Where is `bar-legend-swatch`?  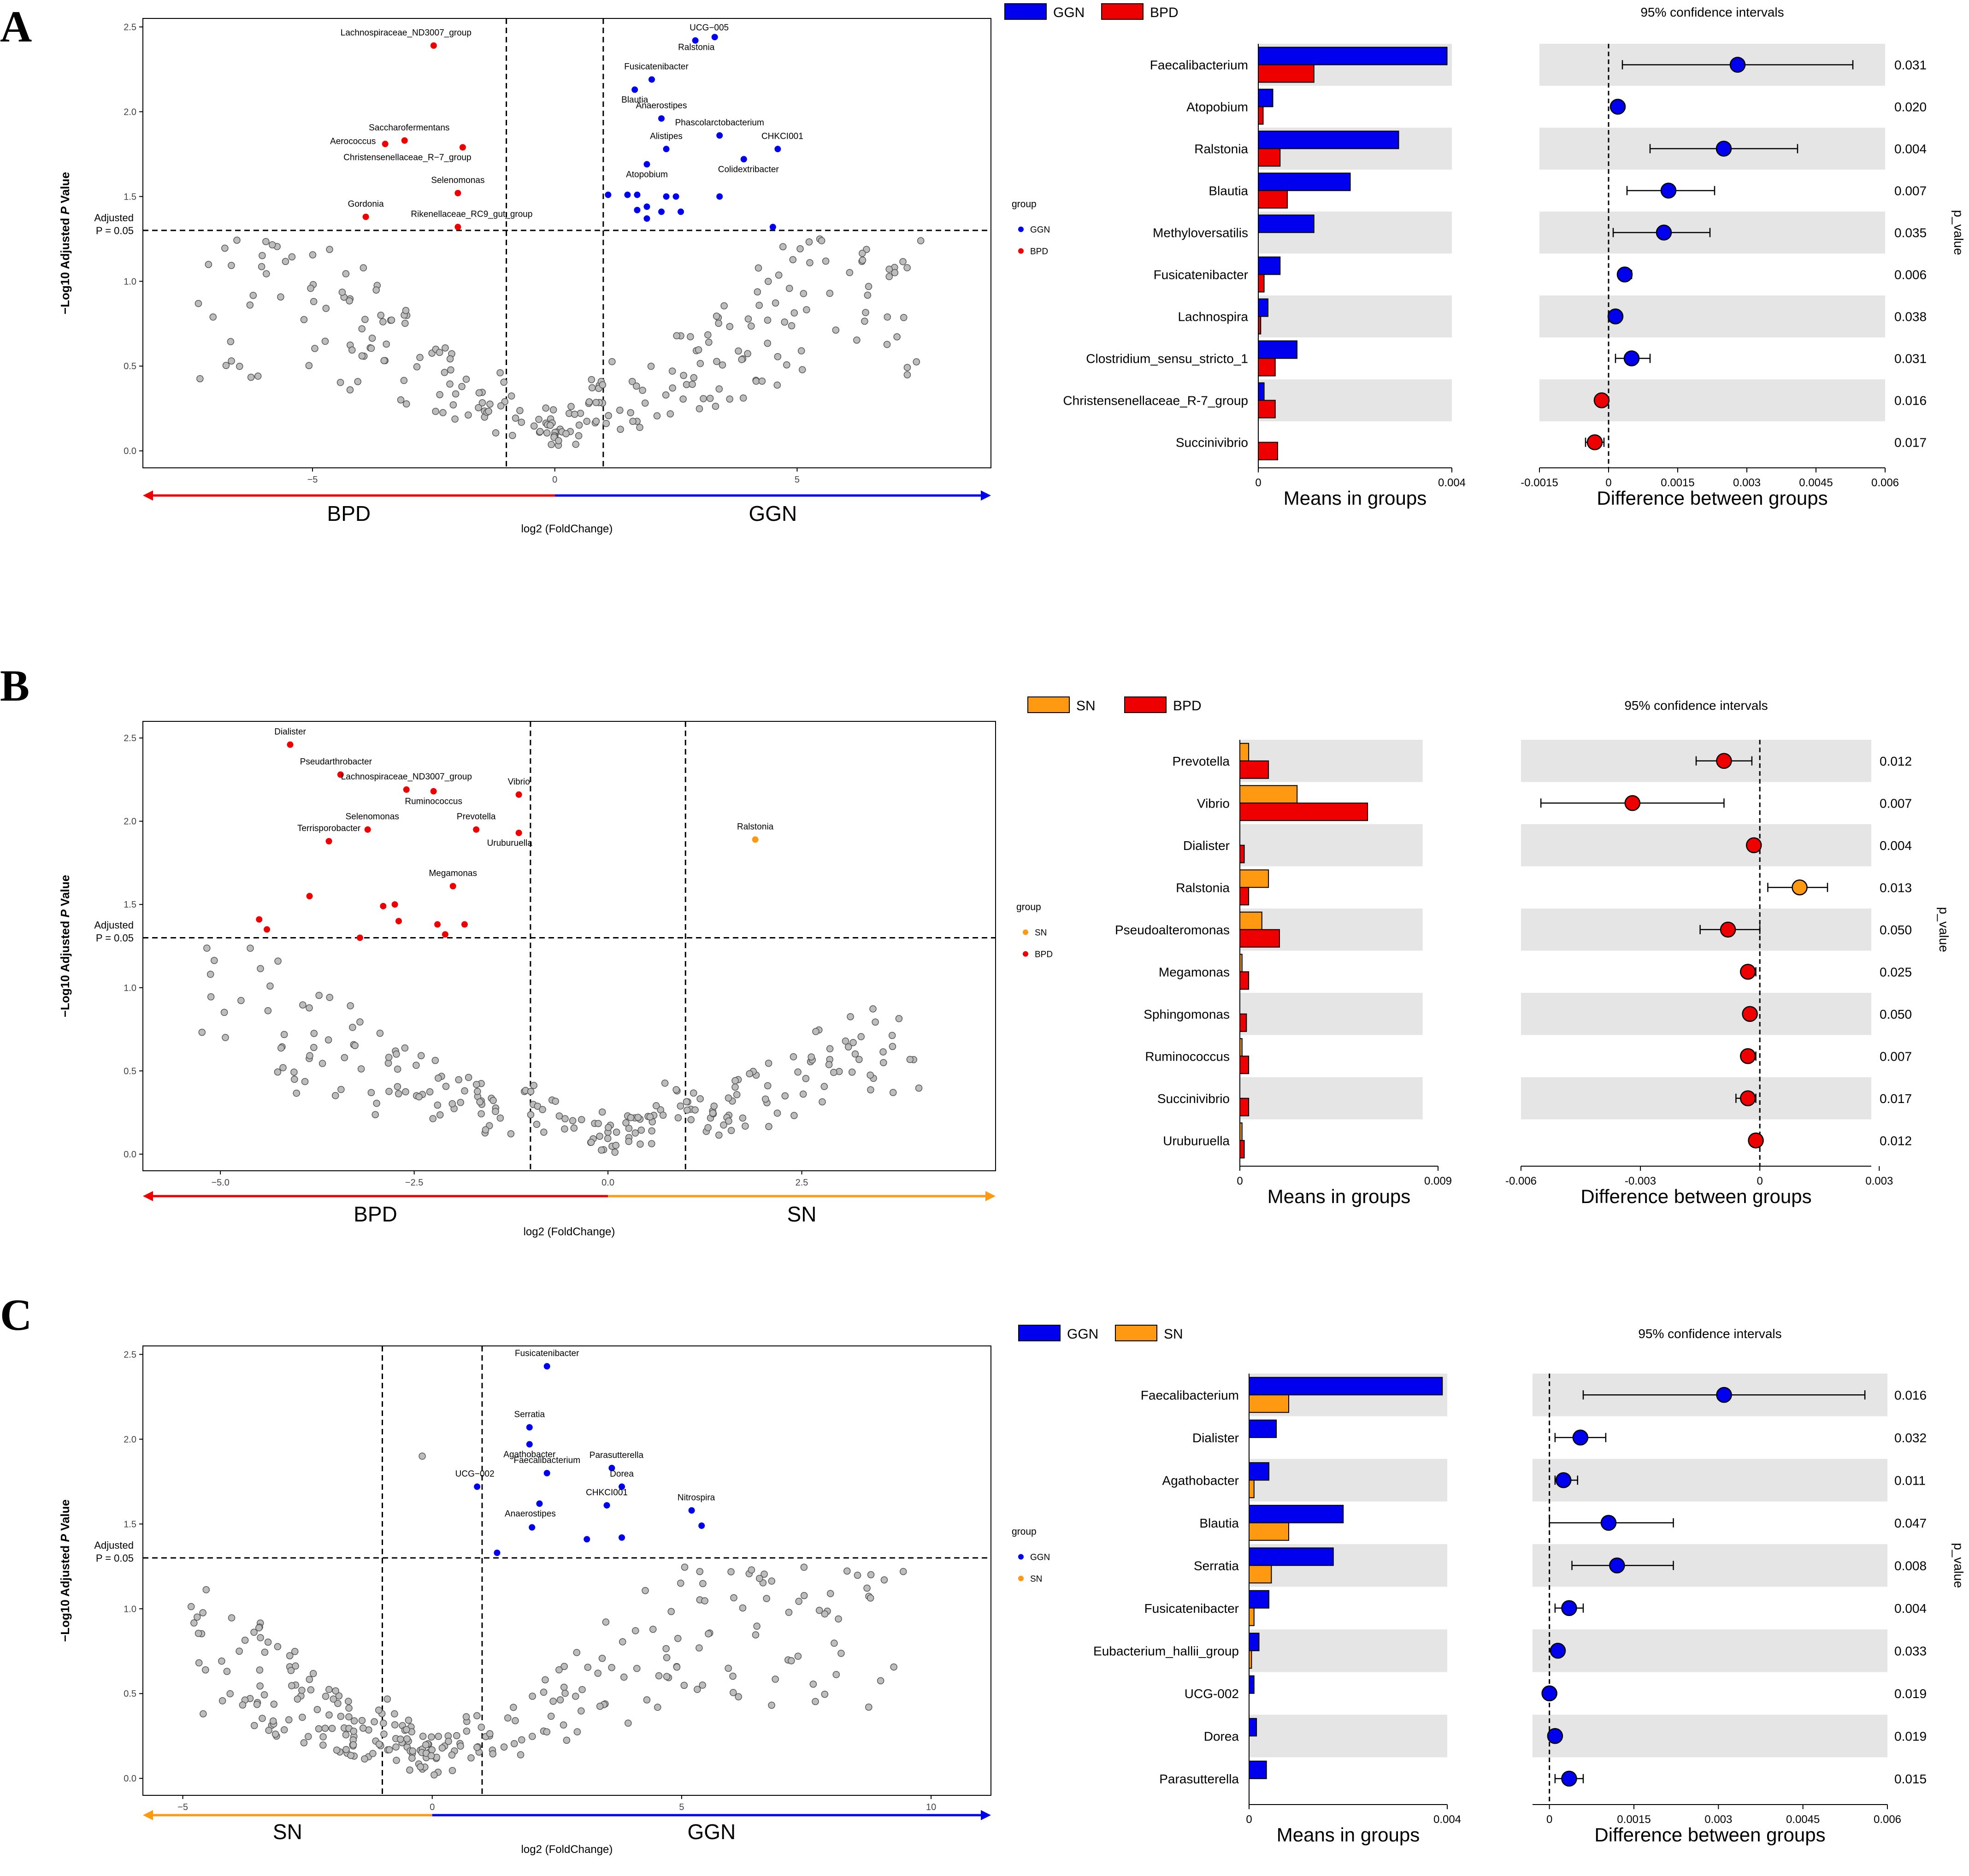
bar-legend-swatch is located at coordinates (1049, 705).